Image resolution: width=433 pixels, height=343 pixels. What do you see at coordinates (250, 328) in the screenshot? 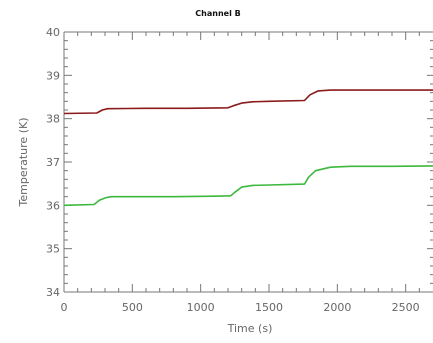
I see `x-axis-label: Time (s)` at bounding box center [250, 328].